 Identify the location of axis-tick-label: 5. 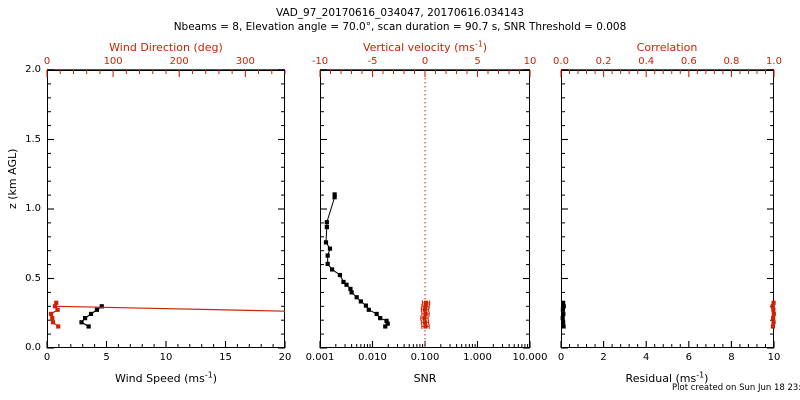
(477, 61).